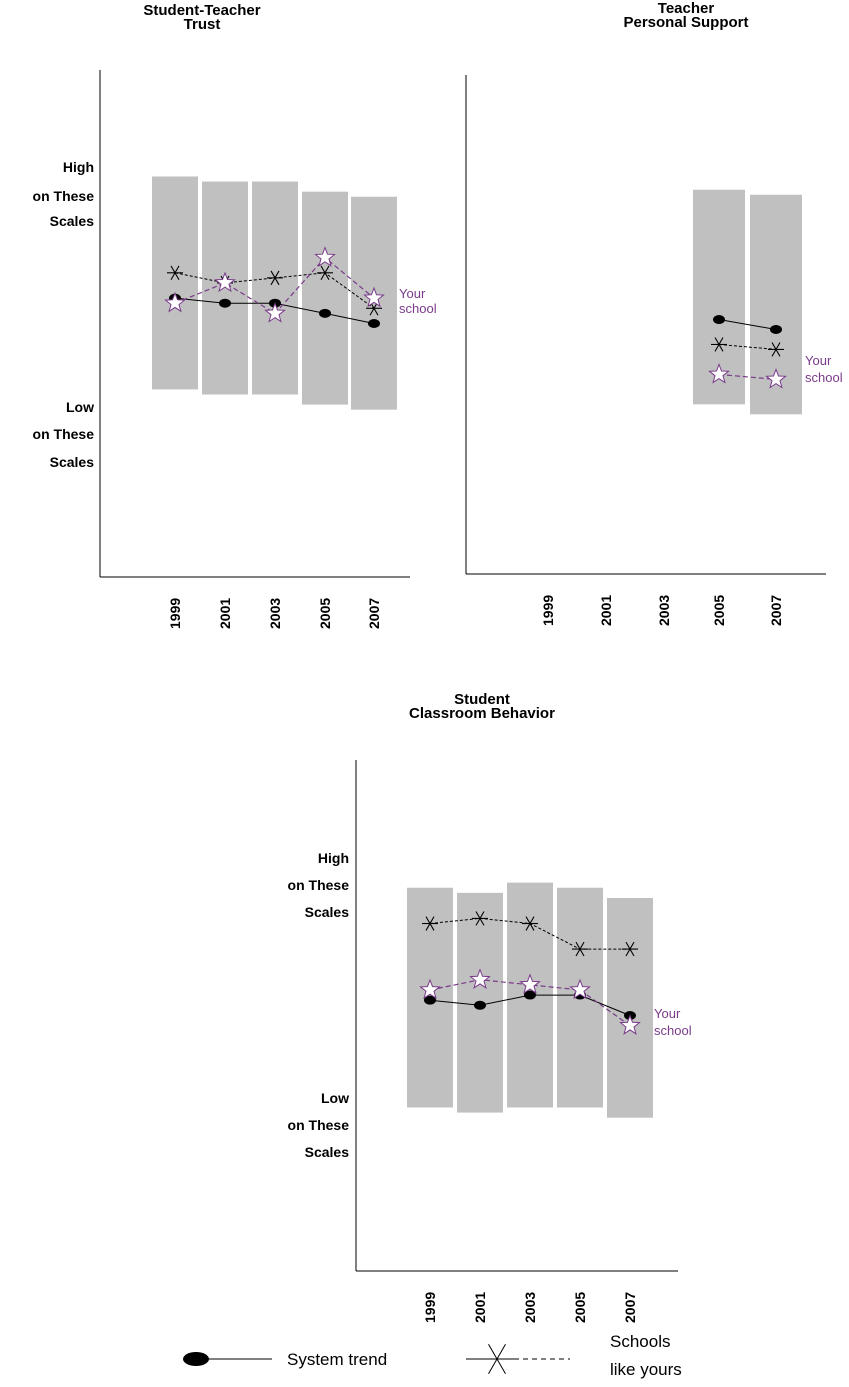  Describe the element at coordinates (640, 1341) in the screenshot. I see `legend-similar-label: Schools` at that location.